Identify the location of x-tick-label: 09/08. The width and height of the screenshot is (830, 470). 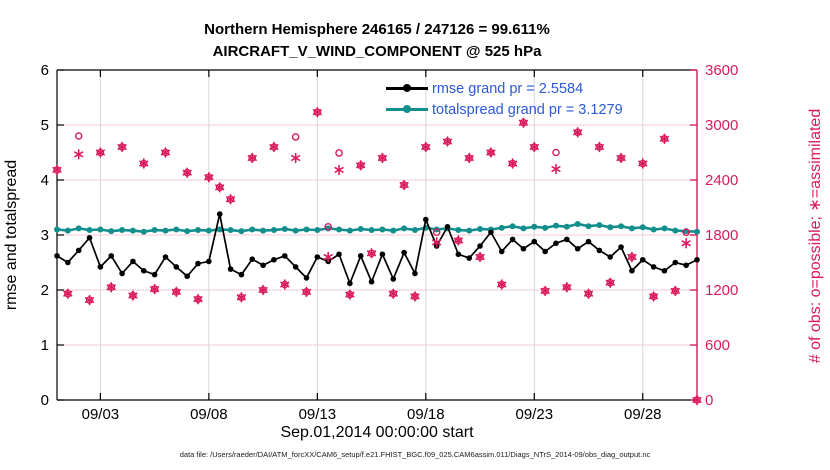
(209, 414).